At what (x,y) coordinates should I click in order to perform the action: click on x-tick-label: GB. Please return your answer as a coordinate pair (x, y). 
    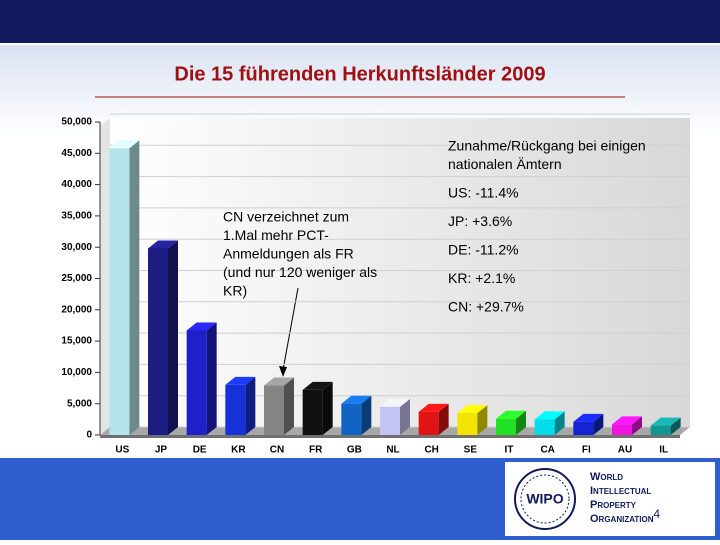
    Looking at the image, I should click on (354, 450).